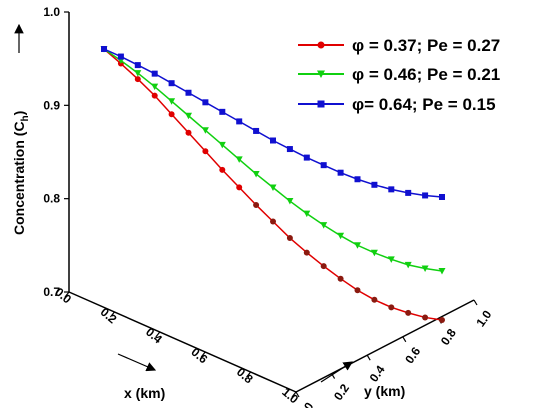  Describe the element at coordinates (144, 393) in the screenshot. I see `x-axis-title: x (km)` at that location.